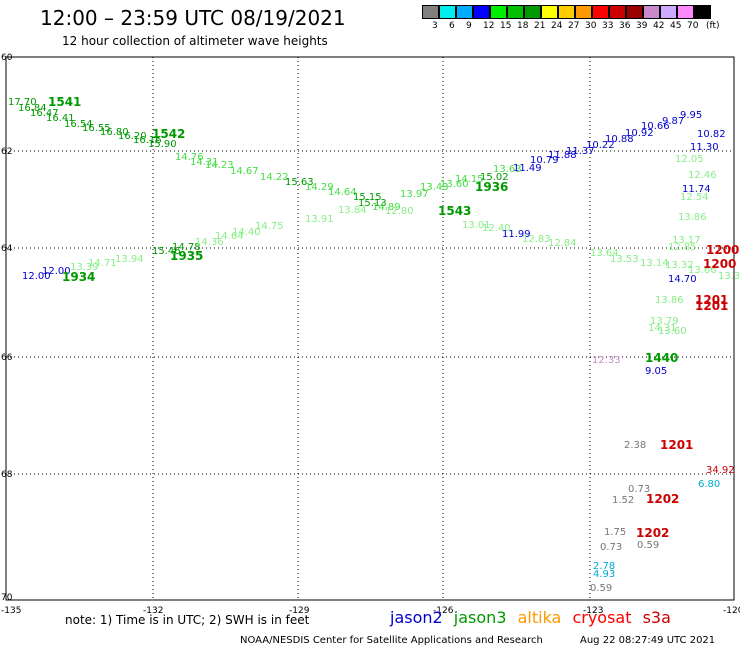  I want to click on colorbar-cell: 42, so click(653, 18).